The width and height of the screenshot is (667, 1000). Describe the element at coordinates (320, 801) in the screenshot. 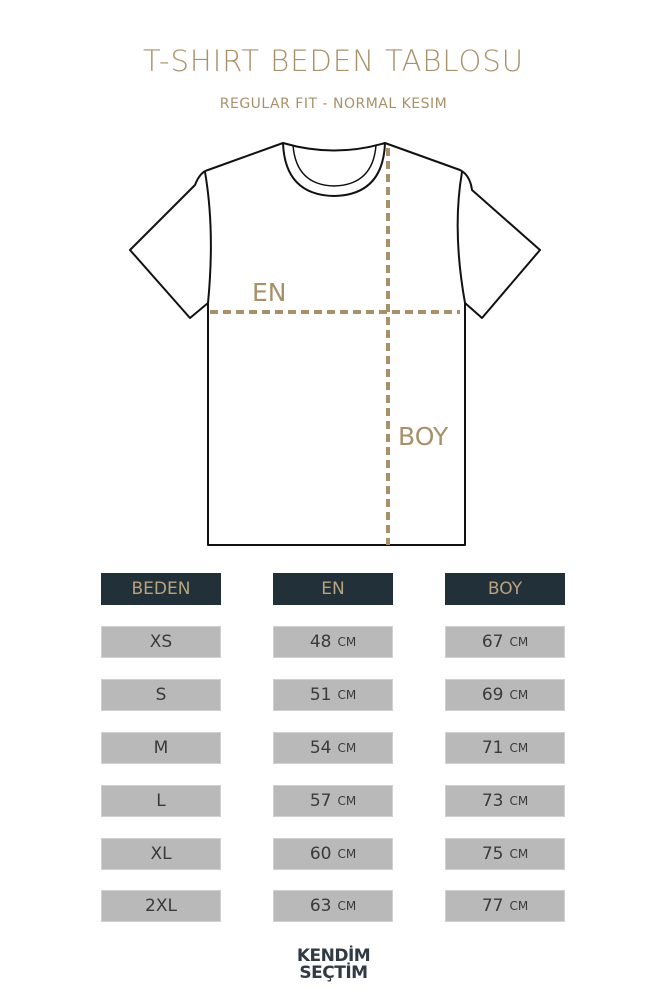

I see `cell-value: 57` at that location.